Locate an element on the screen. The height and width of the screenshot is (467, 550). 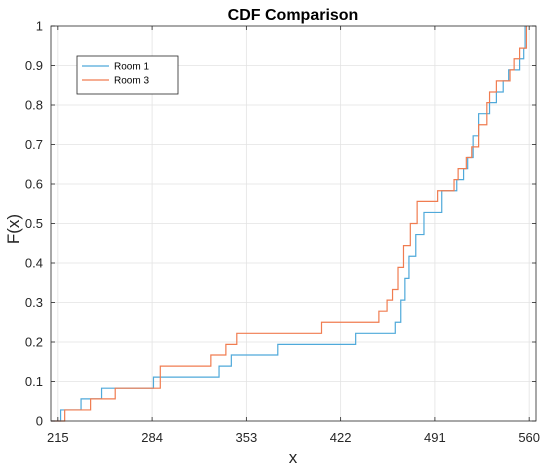
y-tick-label: 0.2 is located at coordinates (34, 342).